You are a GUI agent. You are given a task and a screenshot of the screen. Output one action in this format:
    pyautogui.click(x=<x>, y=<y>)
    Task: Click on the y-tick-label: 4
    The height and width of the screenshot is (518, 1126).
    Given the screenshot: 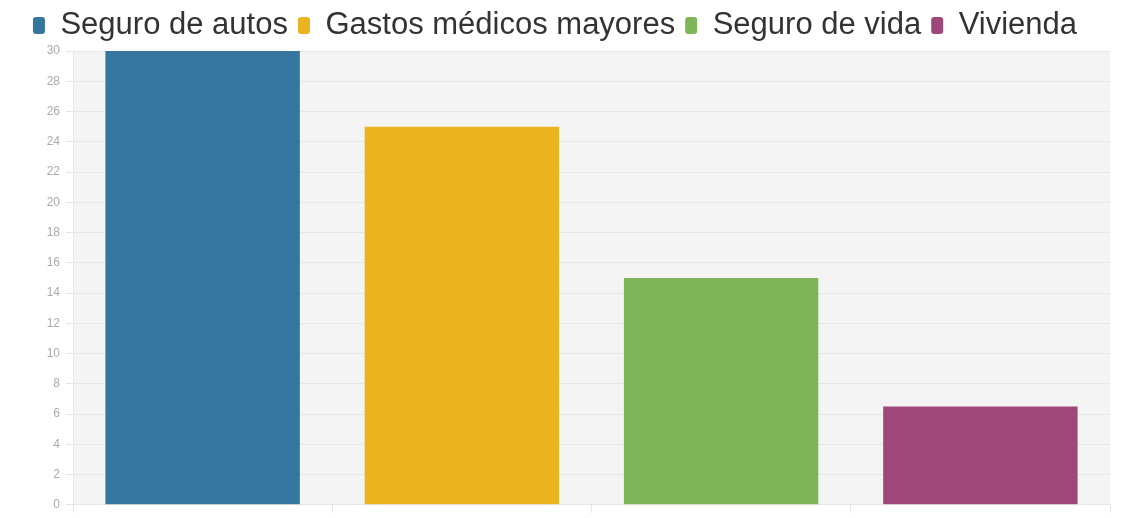 What is the action you would take?
    pyautogui.click(x=57, y=443)
    